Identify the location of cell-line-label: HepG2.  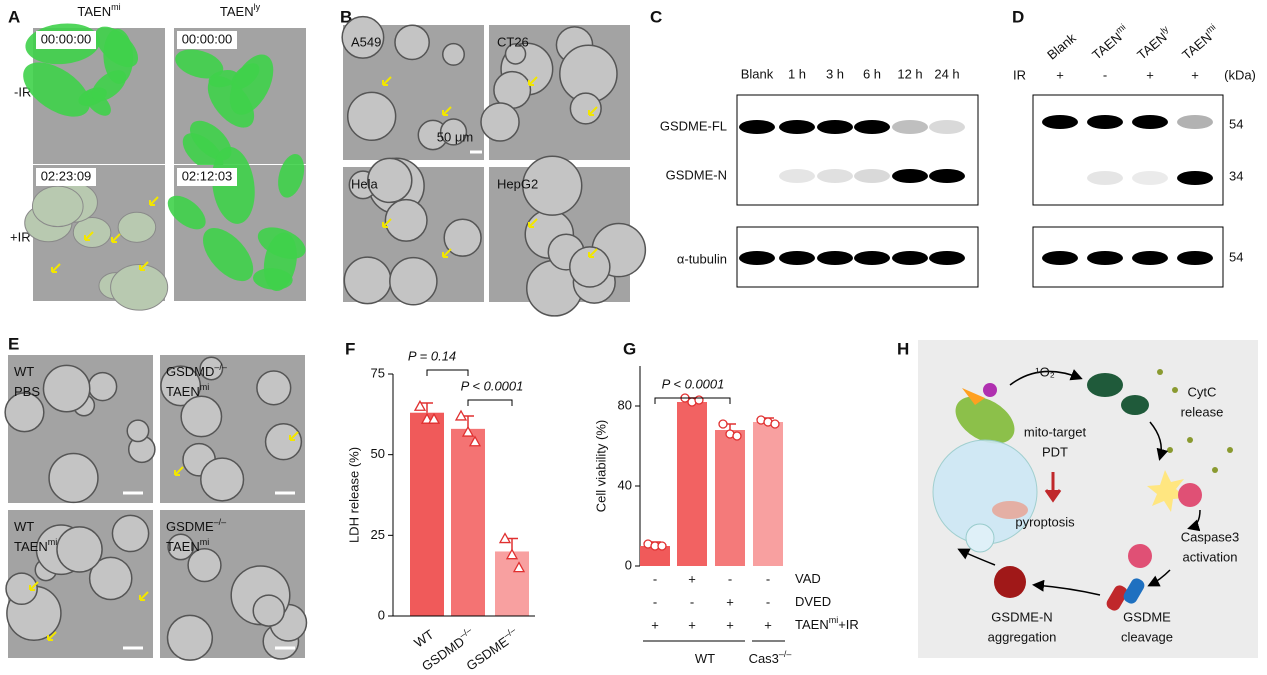
(517, 183).